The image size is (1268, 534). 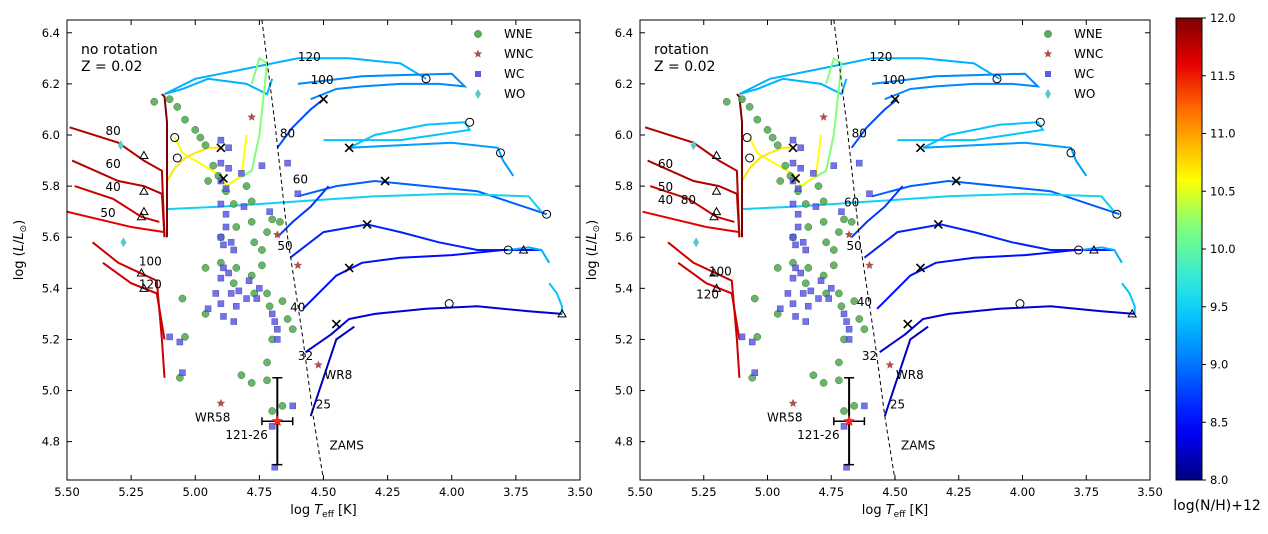 I want to click on y-tick-label: 6.2, so click(x=624, y=84).